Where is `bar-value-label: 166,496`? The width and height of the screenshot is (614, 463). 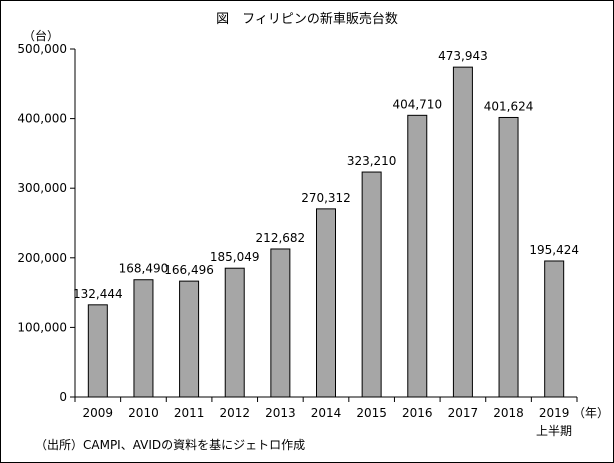 bar-value-label: 166,496 is located at coordinates (189, 270).